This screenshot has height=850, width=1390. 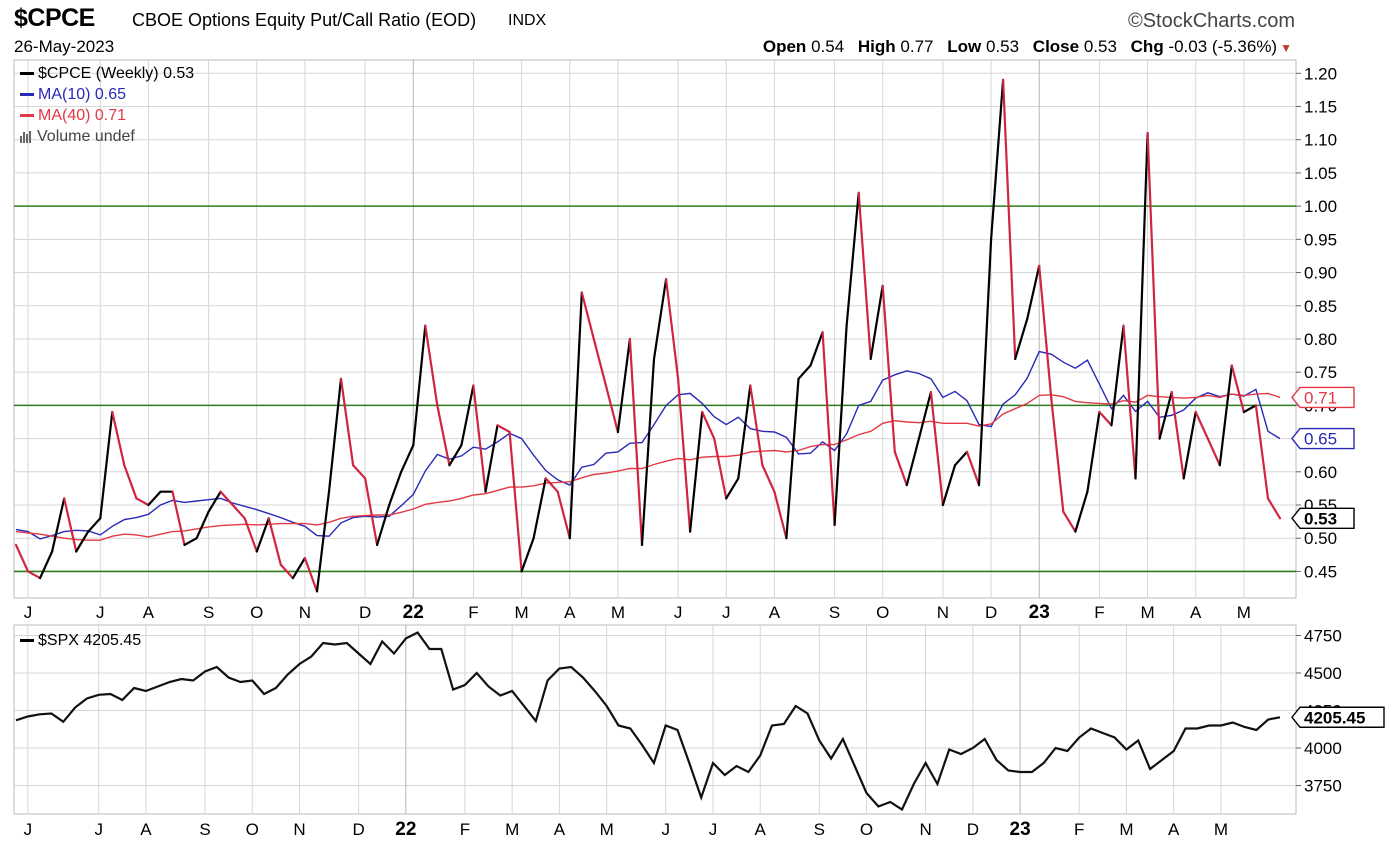 I want to click on ma40-price-tag: 0.71, so click(x=1320, y=397).